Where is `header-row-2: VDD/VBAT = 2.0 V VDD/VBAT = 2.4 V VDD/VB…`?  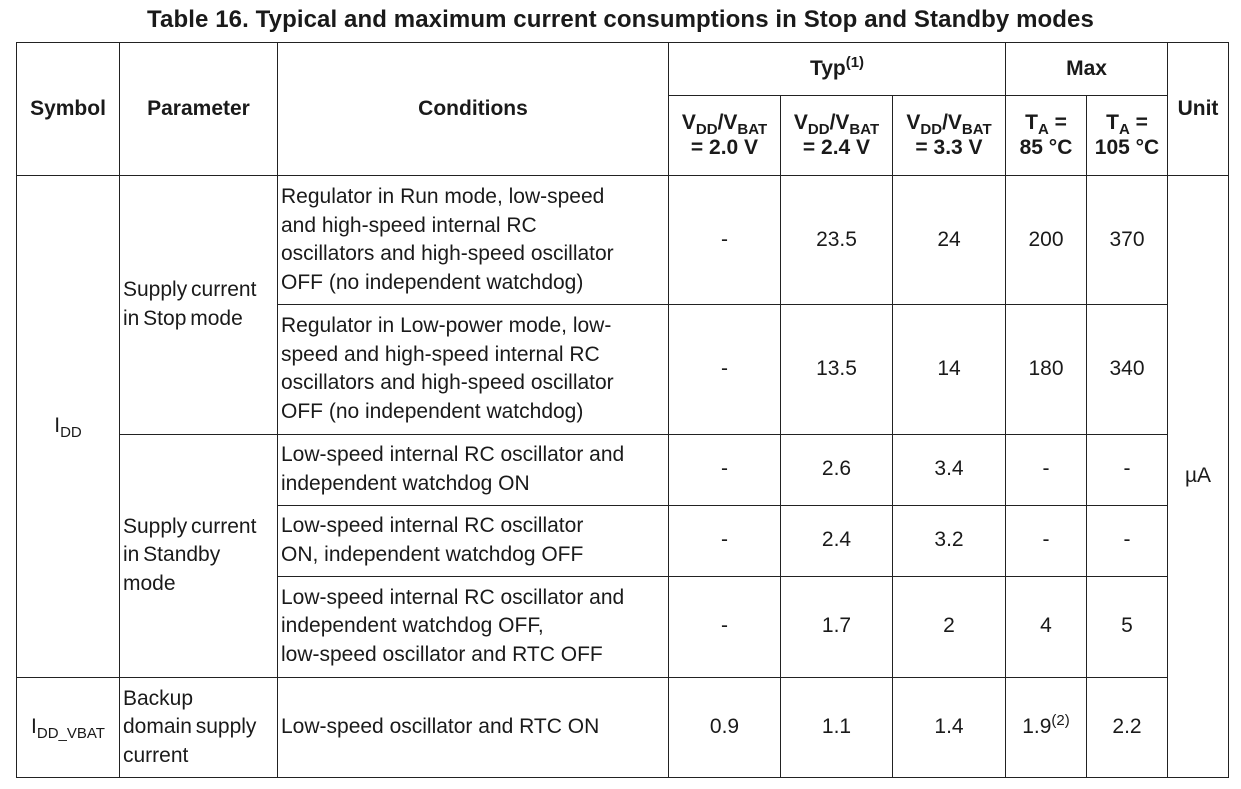
header-row-2: VDD/VBAT = 2.0 V VDD/VBAT = 2.4 V VDD/VB… is located at coordinates (623, 136).